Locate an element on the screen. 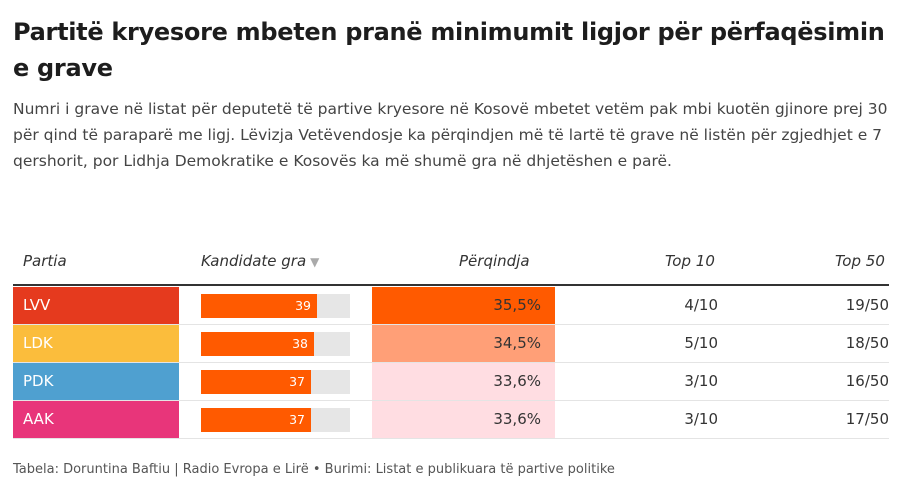  header-party: Partia is located at coordinates (45, 261).